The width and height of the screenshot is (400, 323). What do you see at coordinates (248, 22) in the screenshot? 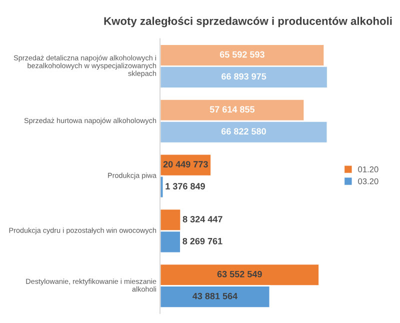
I see `chart-title: Kwoty zaległości sprzedawców i producentów alkoholi` at bounding box center [248, 22].